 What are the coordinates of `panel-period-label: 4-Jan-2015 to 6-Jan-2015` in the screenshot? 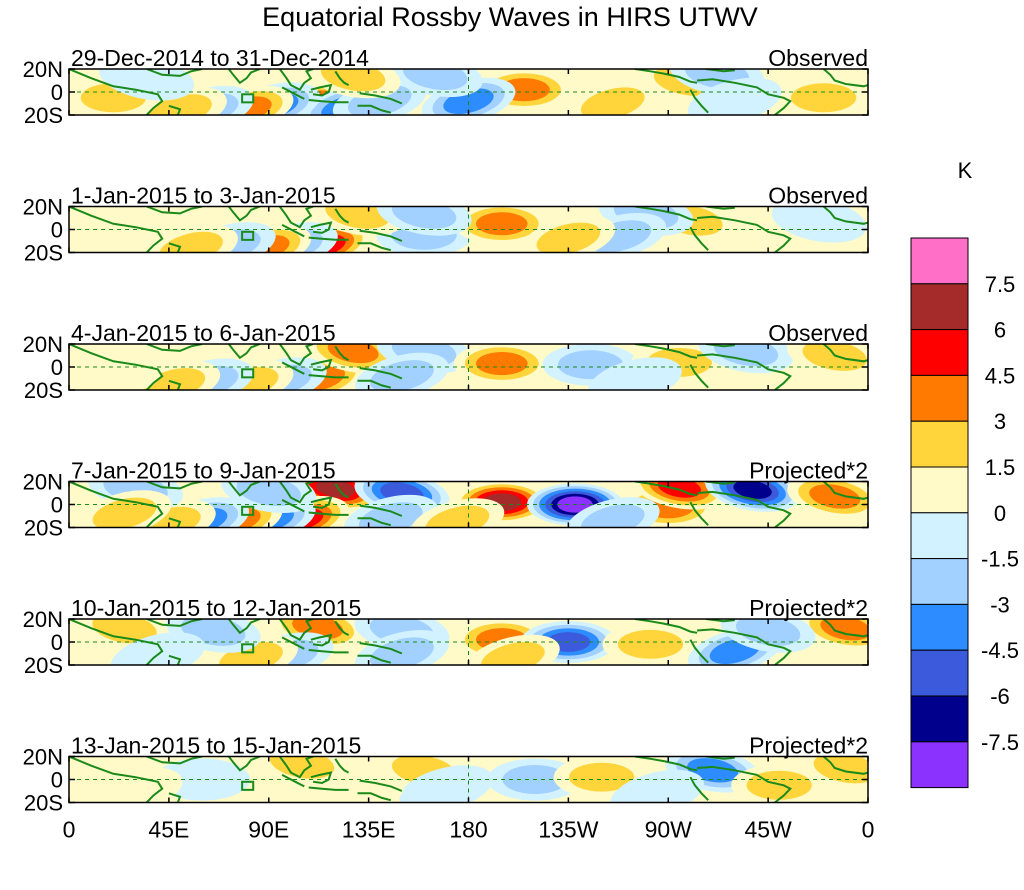 It's located at (203, 333).